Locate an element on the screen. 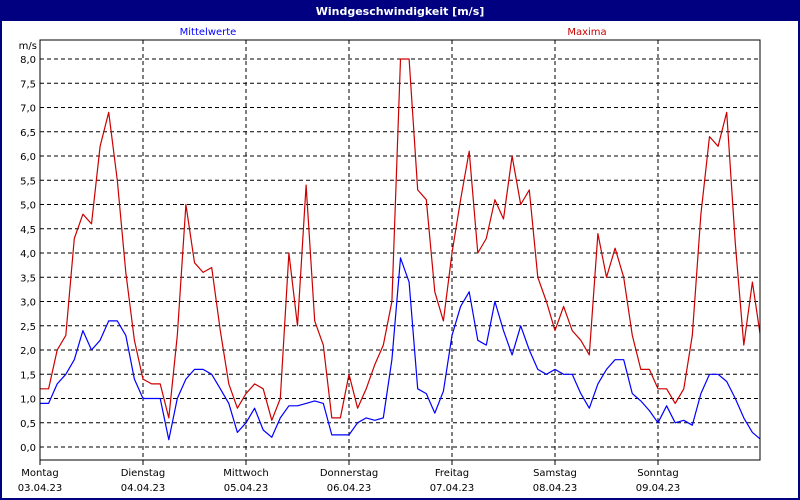 Image resolution: width=800 pixels, height=500 pixels. y-tick-label: 3,0 is located at coordinates (28, 303).